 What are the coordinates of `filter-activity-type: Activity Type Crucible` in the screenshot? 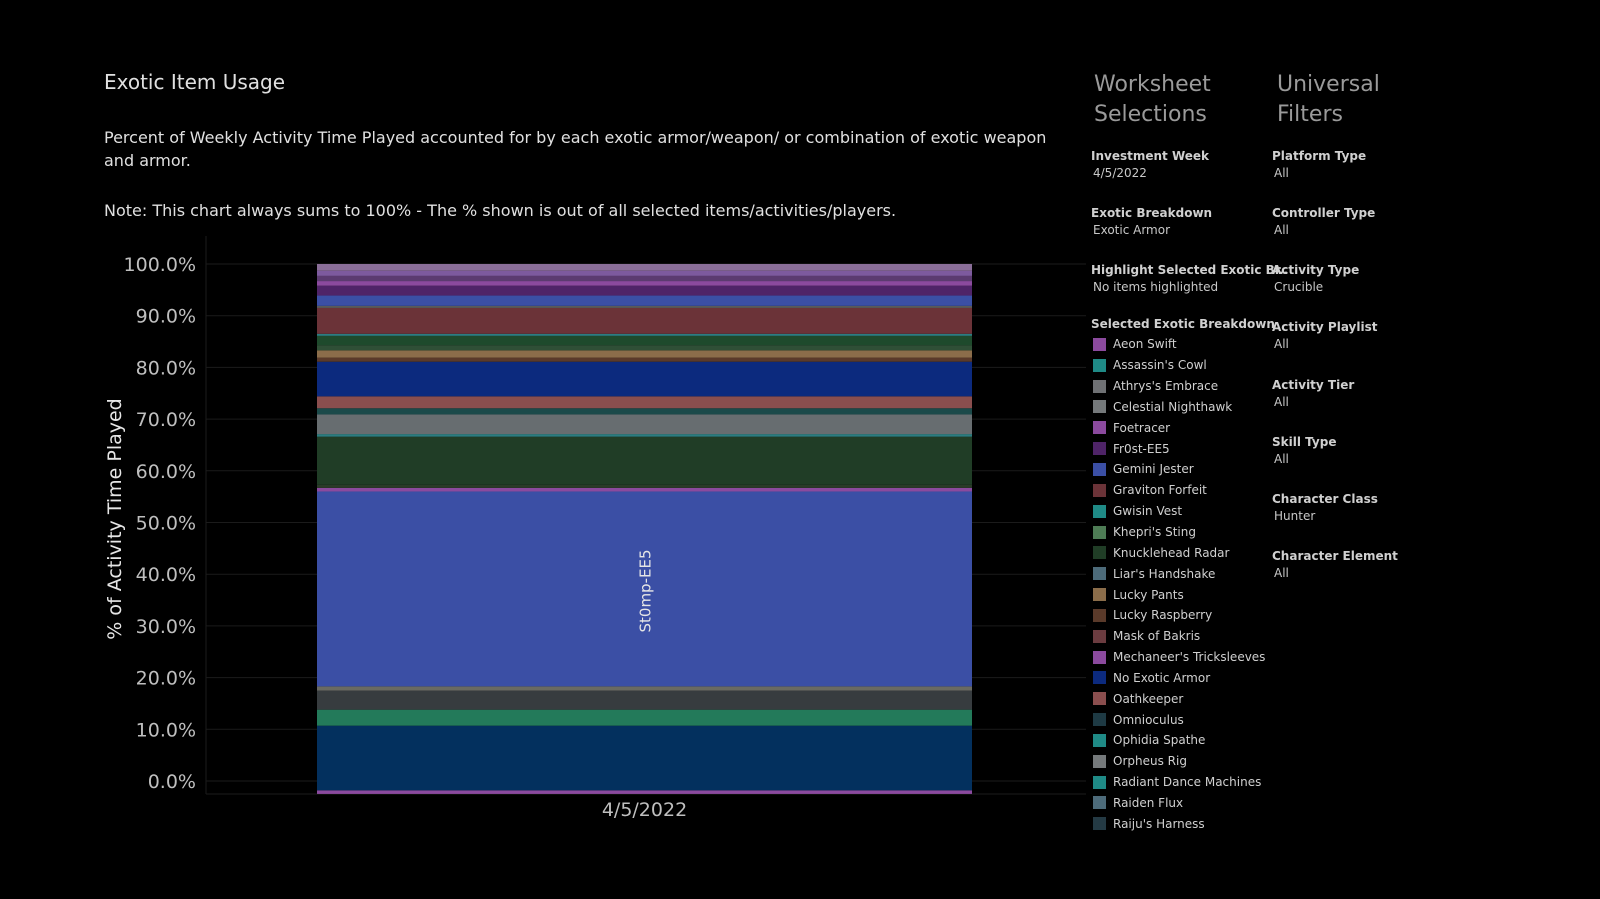 It's located at (1357, 278).